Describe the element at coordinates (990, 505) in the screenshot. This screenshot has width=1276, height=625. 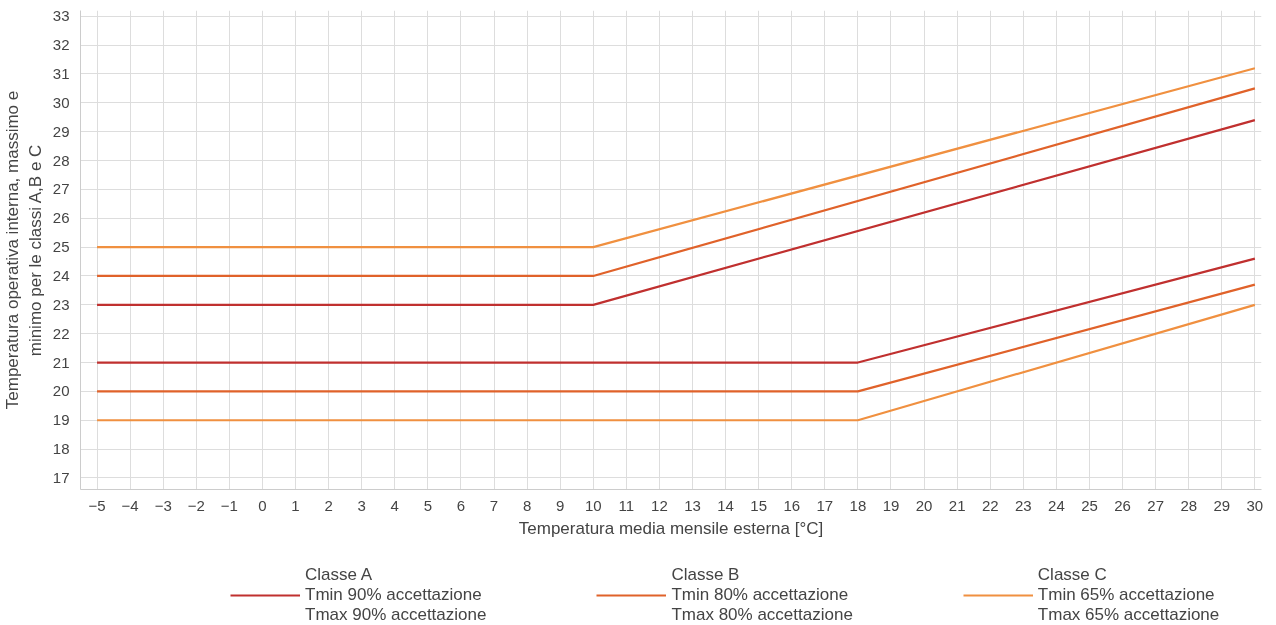
I see `x-tick-label: 22` at that location.